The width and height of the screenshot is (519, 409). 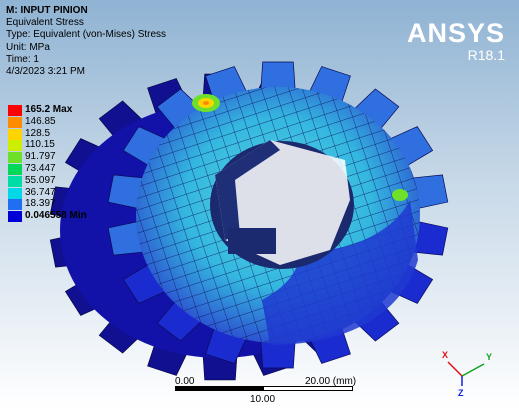 I want to click on stress-secondary, so click(x=400, y=195).